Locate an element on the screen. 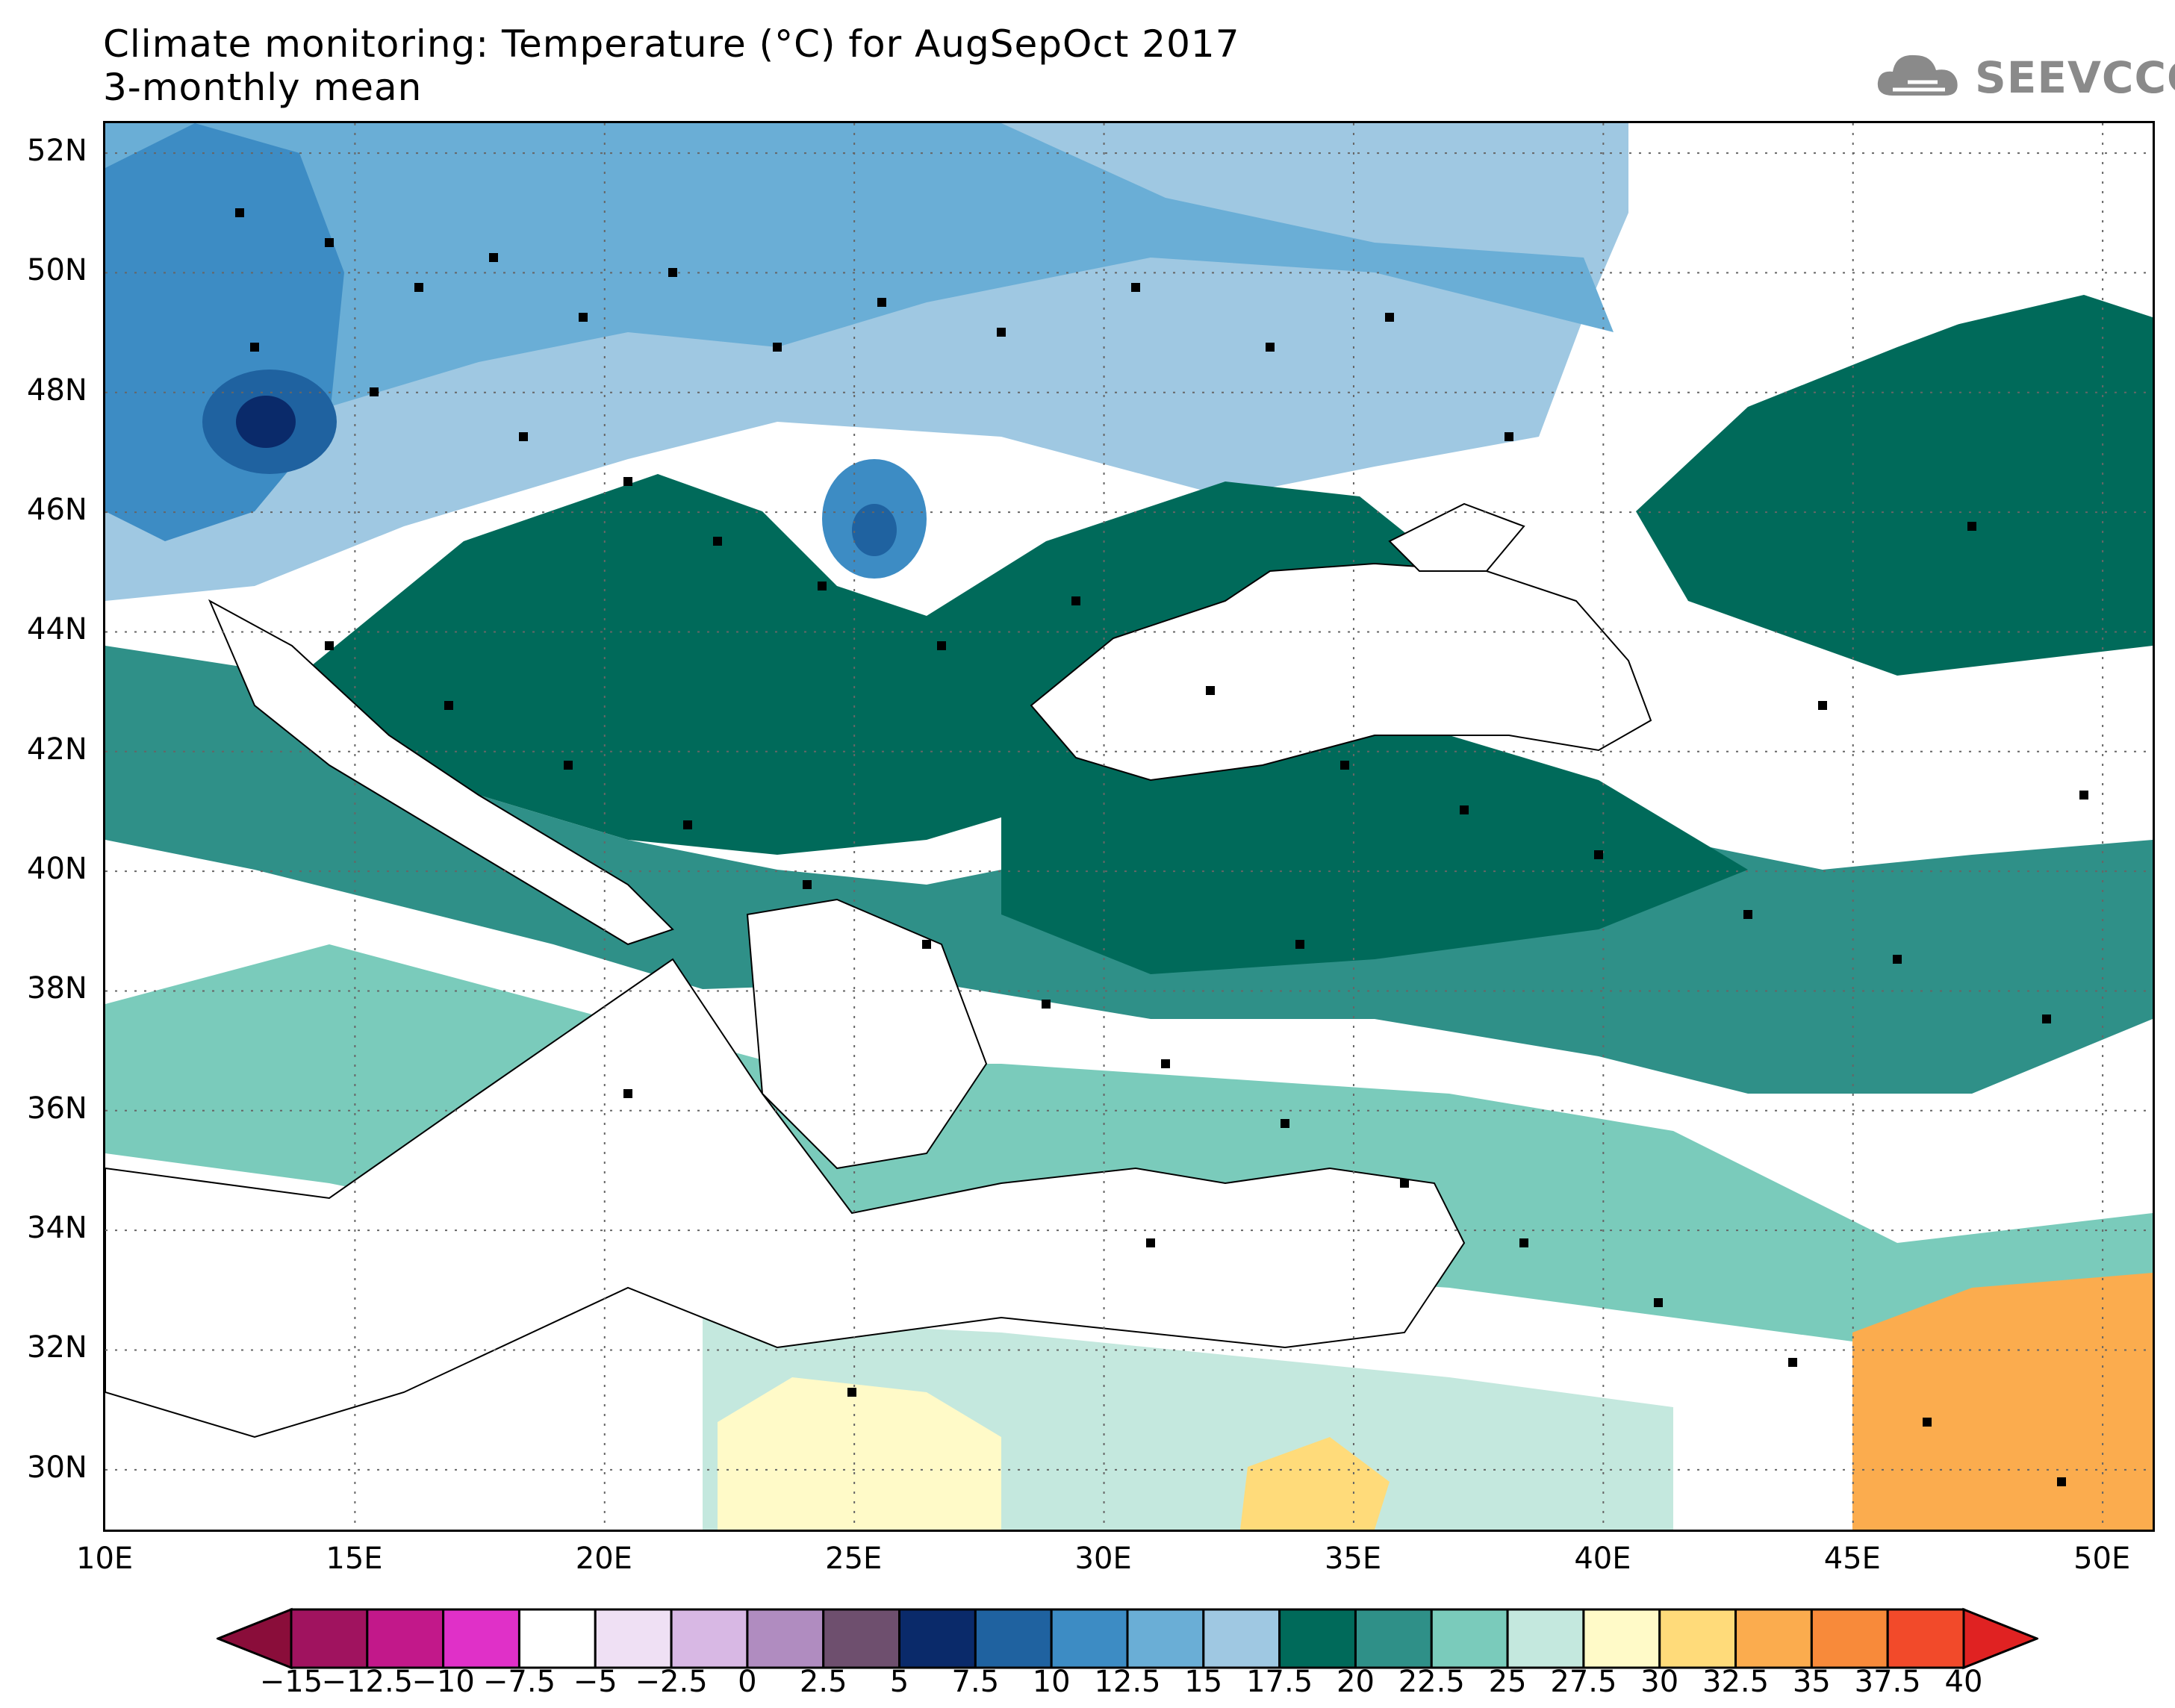 Image resolution: width=2175 pixels, height=1708 pixels. lat-tick-label: 52N is located at coordinates (57, 151).